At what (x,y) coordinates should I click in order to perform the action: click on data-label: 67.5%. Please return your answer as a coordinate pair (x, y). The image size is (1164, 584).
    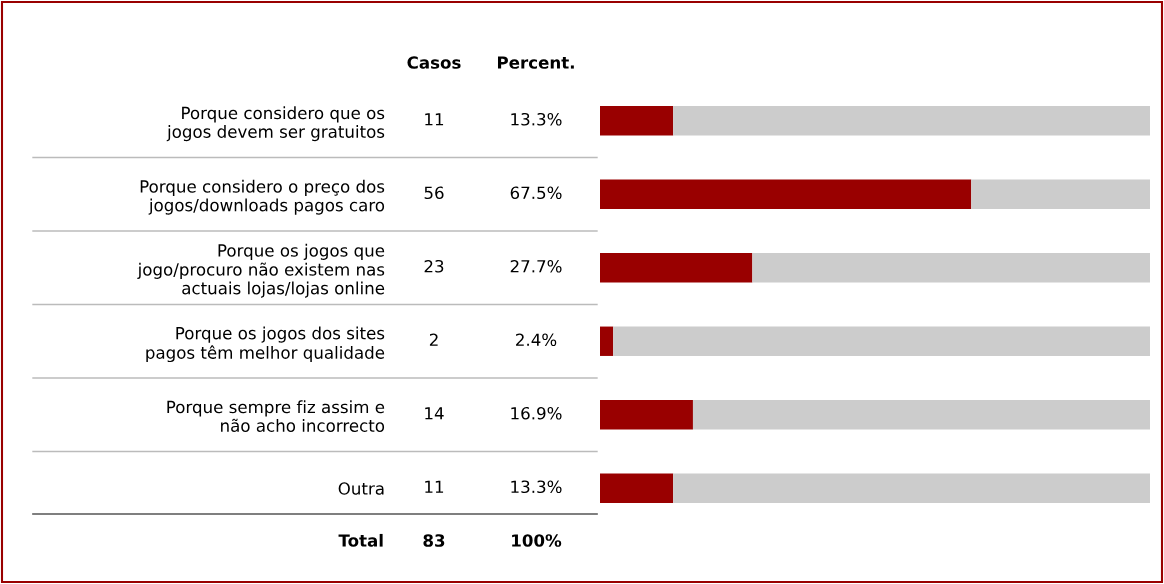
    Looking at the image, I should click on (536, 193).